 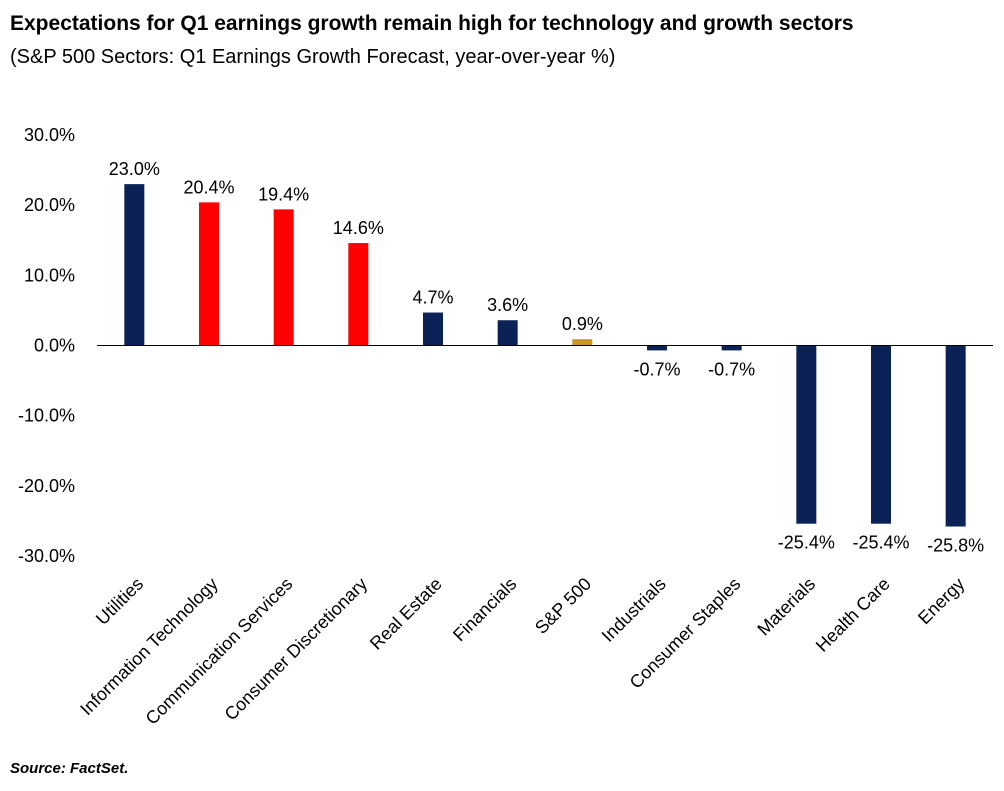 I want to click on source-note: Source: FactSet., so click(x=69, y=768).